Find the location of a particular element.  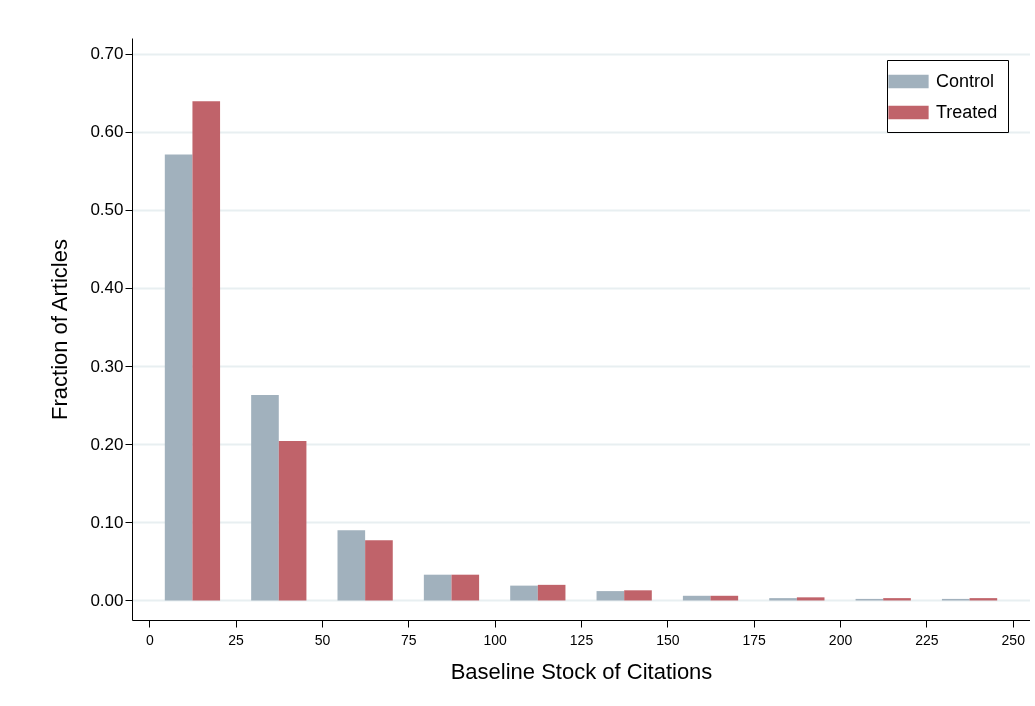

y-tick-label: 0.50 is located at coordinates (107, 210).